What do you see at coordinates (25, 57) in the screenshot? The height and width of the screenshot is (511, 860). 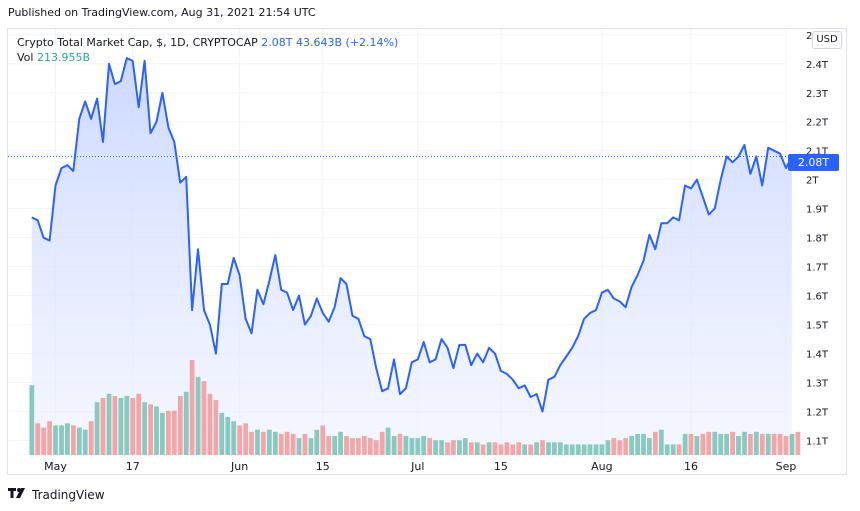 I see `legend-vol-label: Vol` at bounding box center [25, 57].